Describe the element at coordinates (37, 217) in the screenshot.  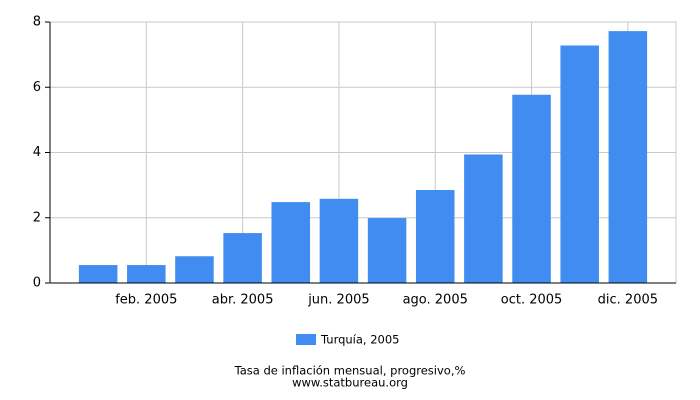
I see `y-tick-label: 2` at that location.